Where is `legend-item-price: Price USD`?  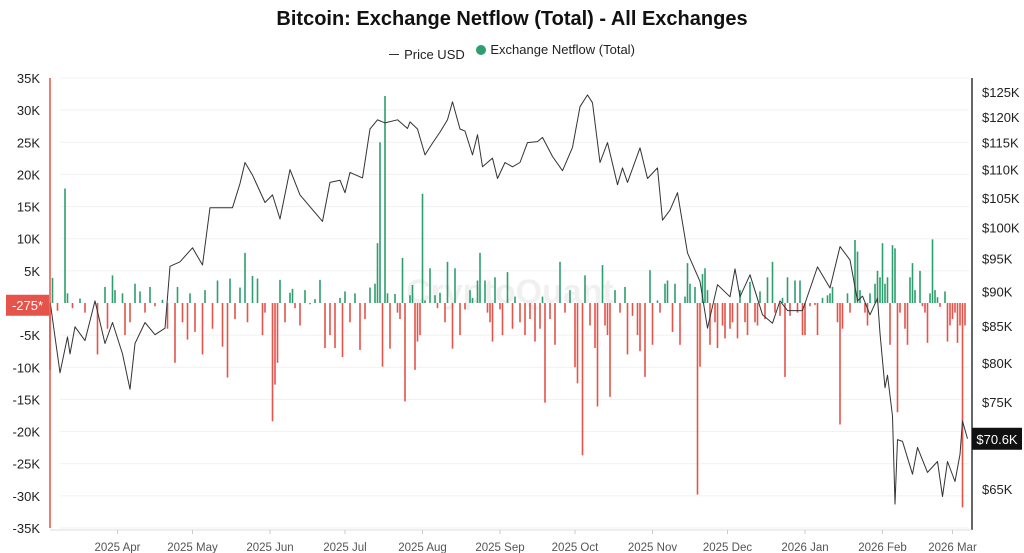 legend-item-price: Price USD is located at coordinates (427, 54).